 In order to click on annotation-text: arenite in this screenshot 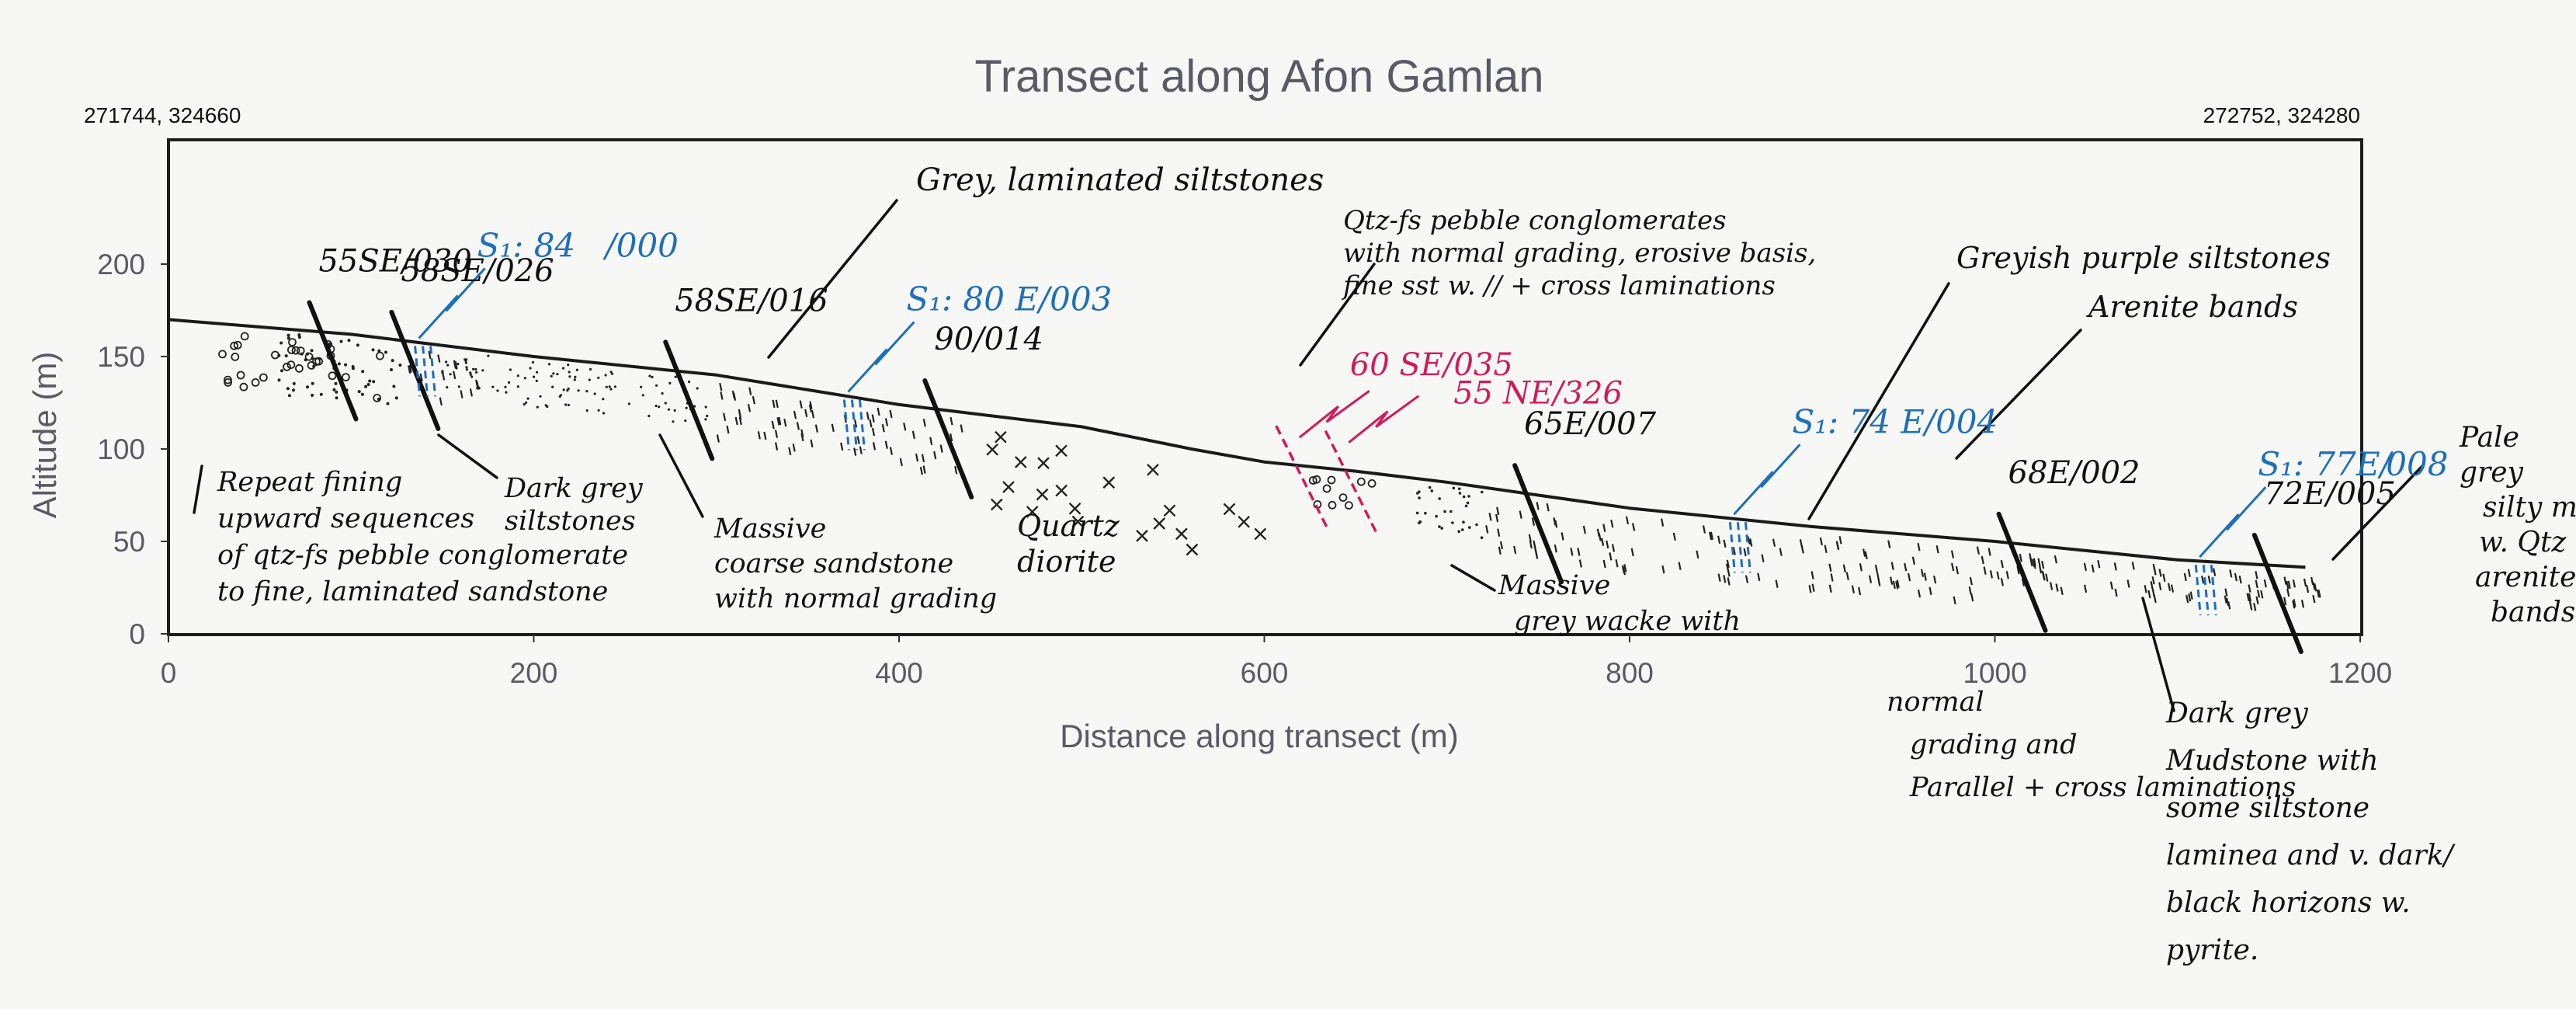, I will do `click(2525, 577)`.